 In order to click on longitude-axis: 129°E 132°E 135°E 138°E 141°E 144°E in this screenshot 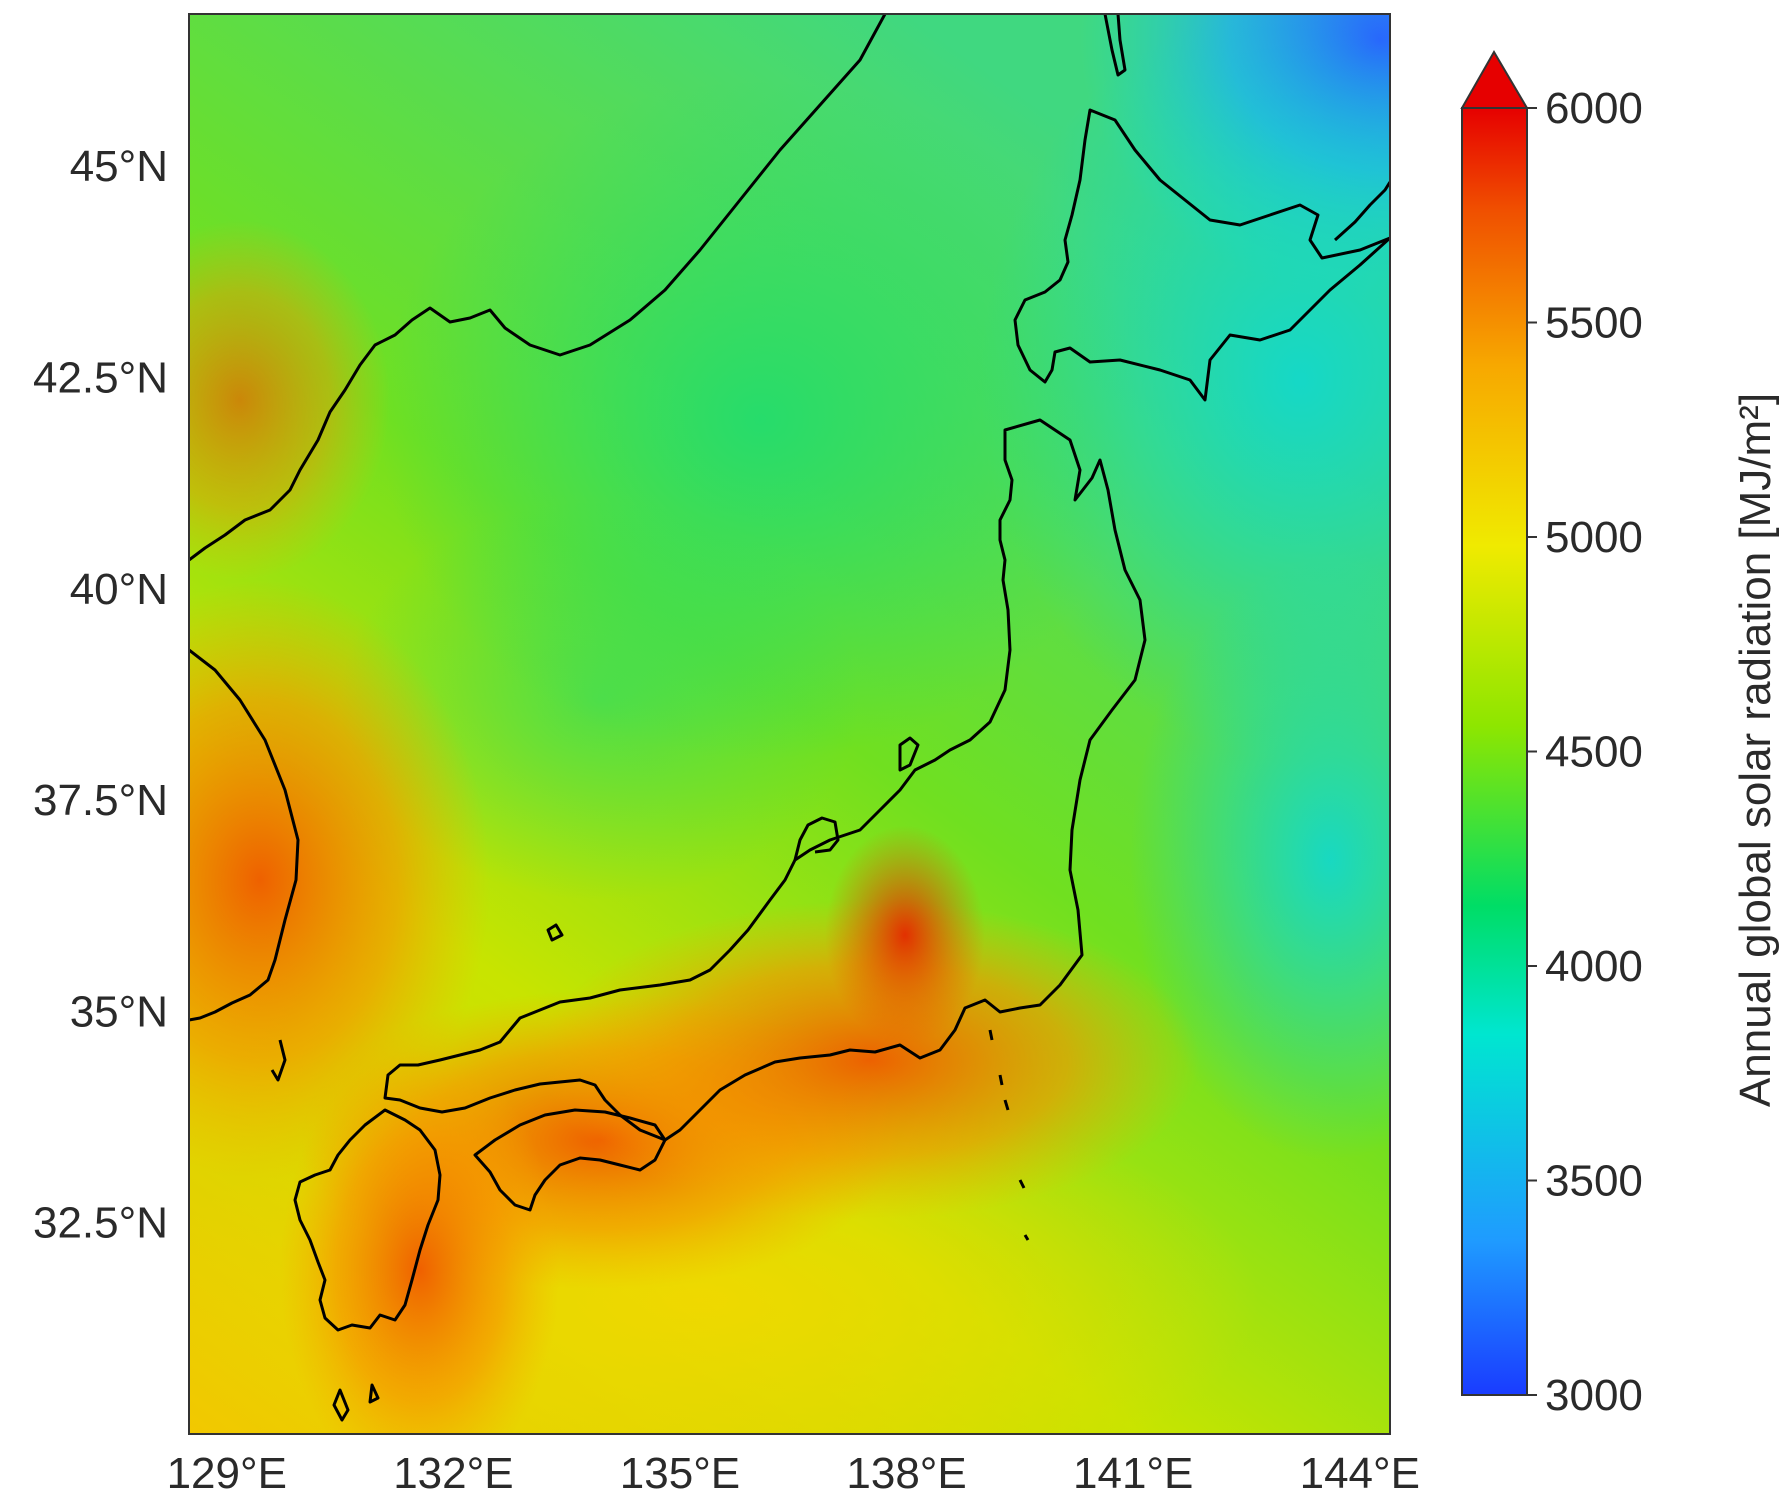, I will do `click(793, 1473)`.